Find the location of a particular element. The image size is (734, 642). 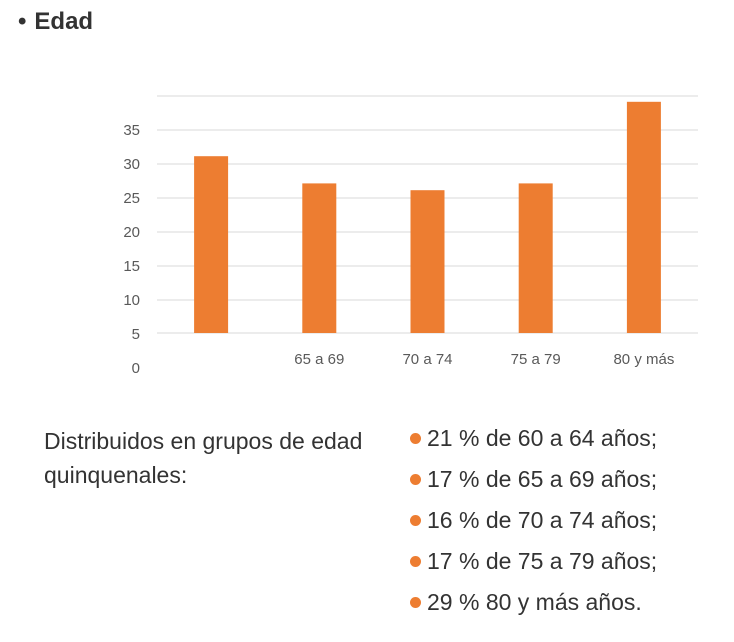

y-tick-label: 25 is located at coordinates (131, 198).